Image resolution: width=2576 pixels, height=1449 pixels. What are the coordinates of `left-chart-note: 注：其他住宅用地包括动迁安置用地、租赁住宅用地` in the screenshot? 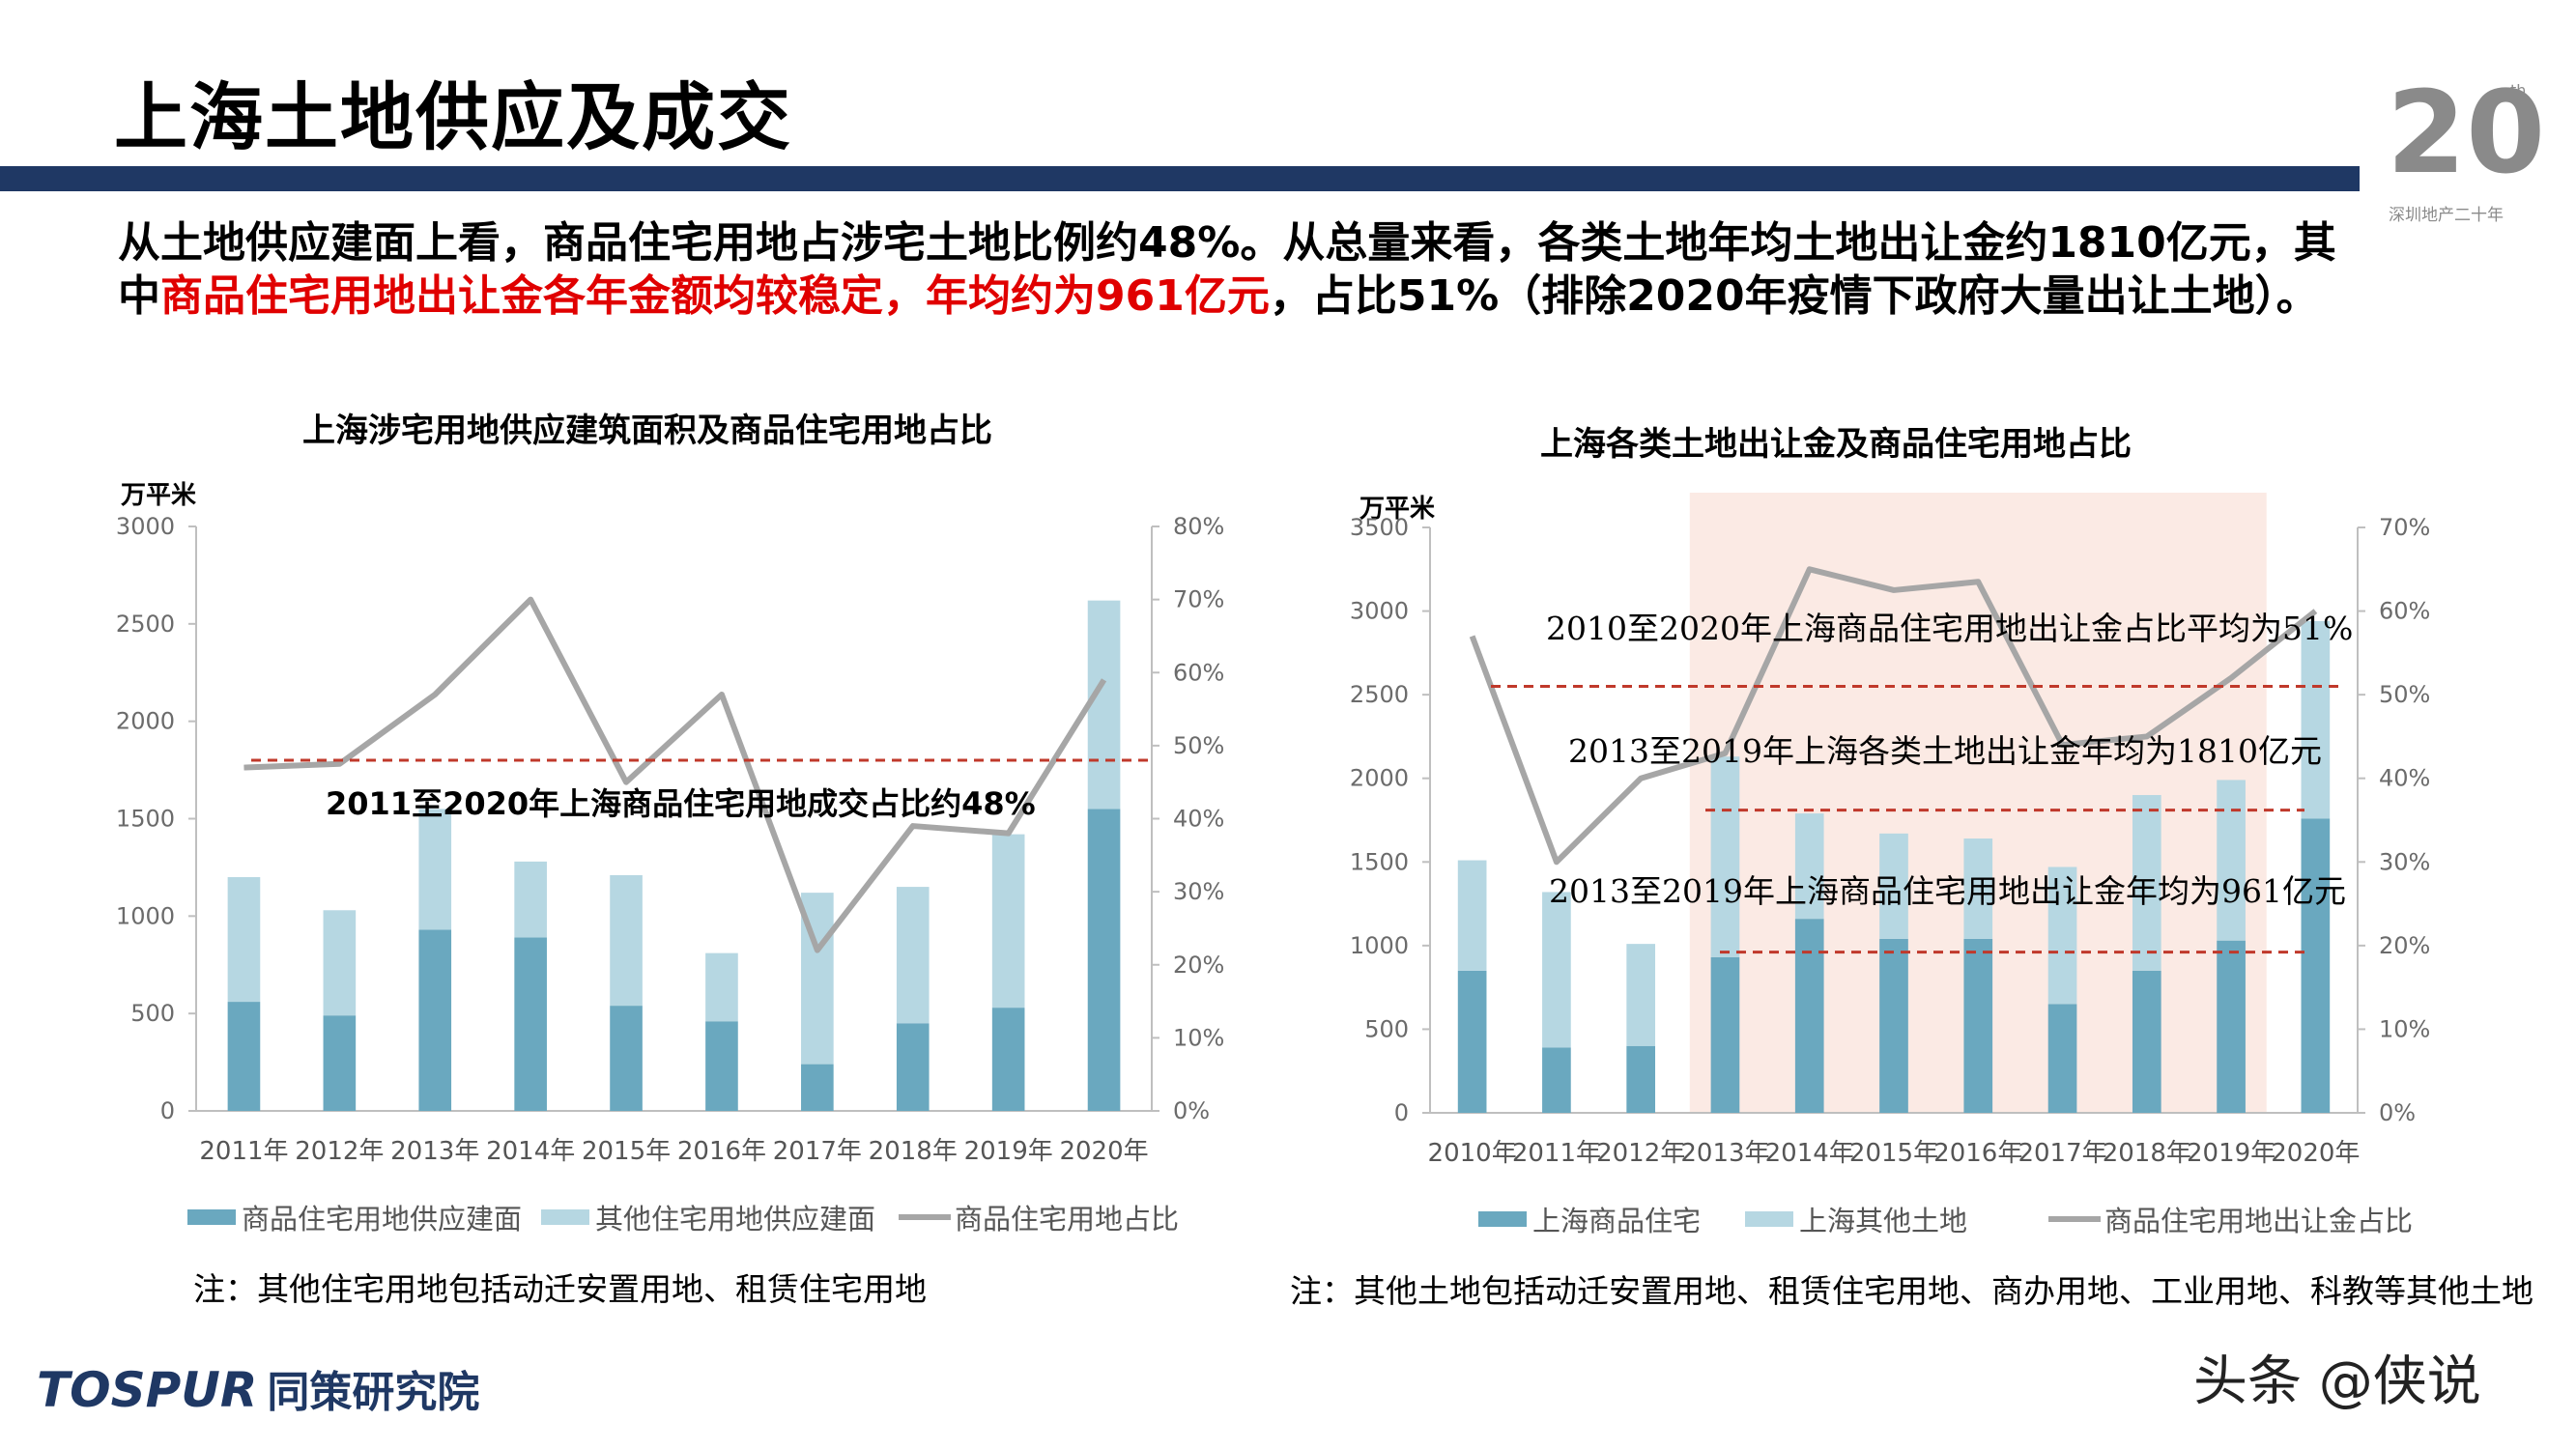 It's located at (560, 1289).